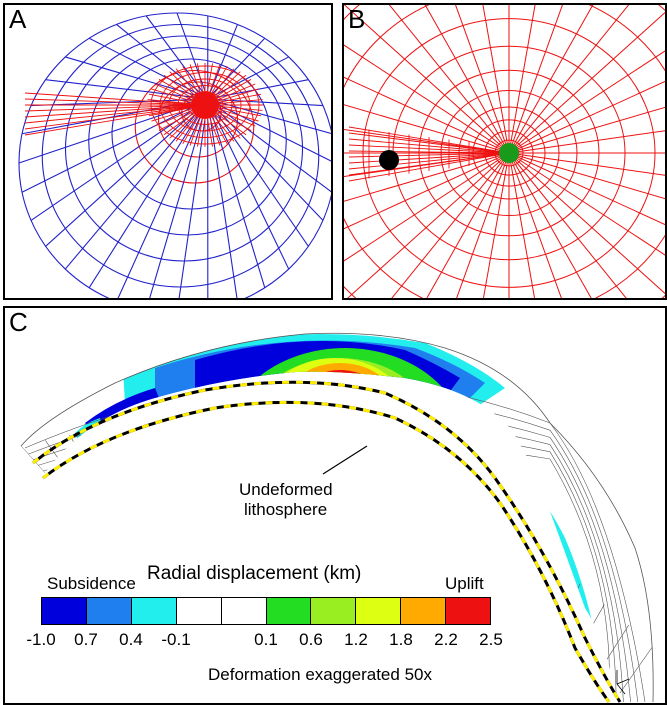  I want to click on colorbar, so click(266, 611).